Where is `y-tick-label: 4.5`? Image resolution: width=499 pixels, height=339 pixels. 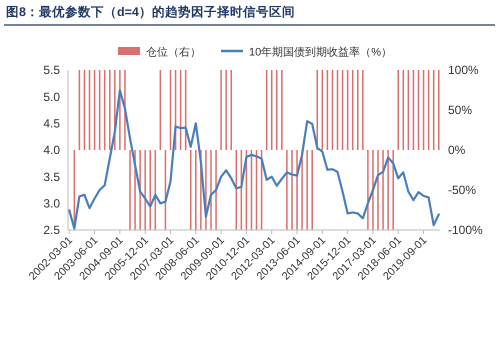
y-tick-label: 4.5 is located at coordinates (51, 123).